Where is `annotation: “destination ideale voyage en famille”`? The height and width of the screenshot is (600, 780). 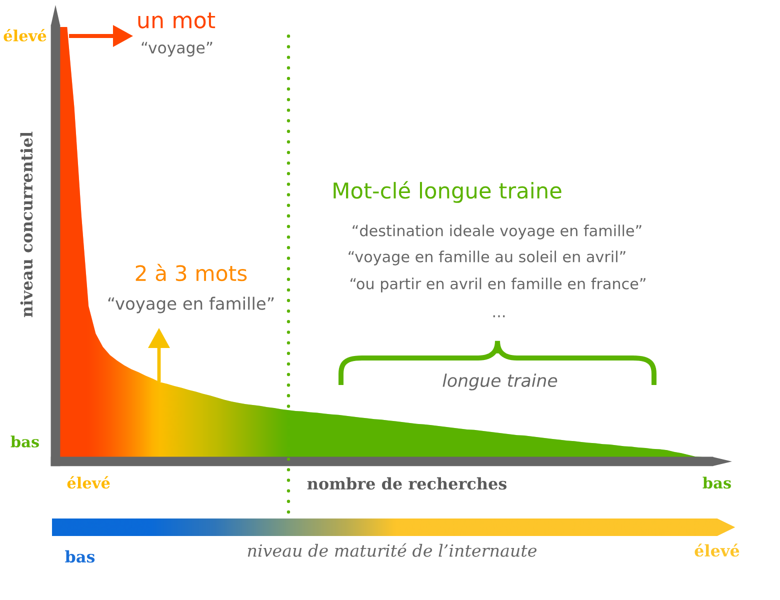
annotation: “destination ideale voyage en famille” is located at coordinates (497, 232).